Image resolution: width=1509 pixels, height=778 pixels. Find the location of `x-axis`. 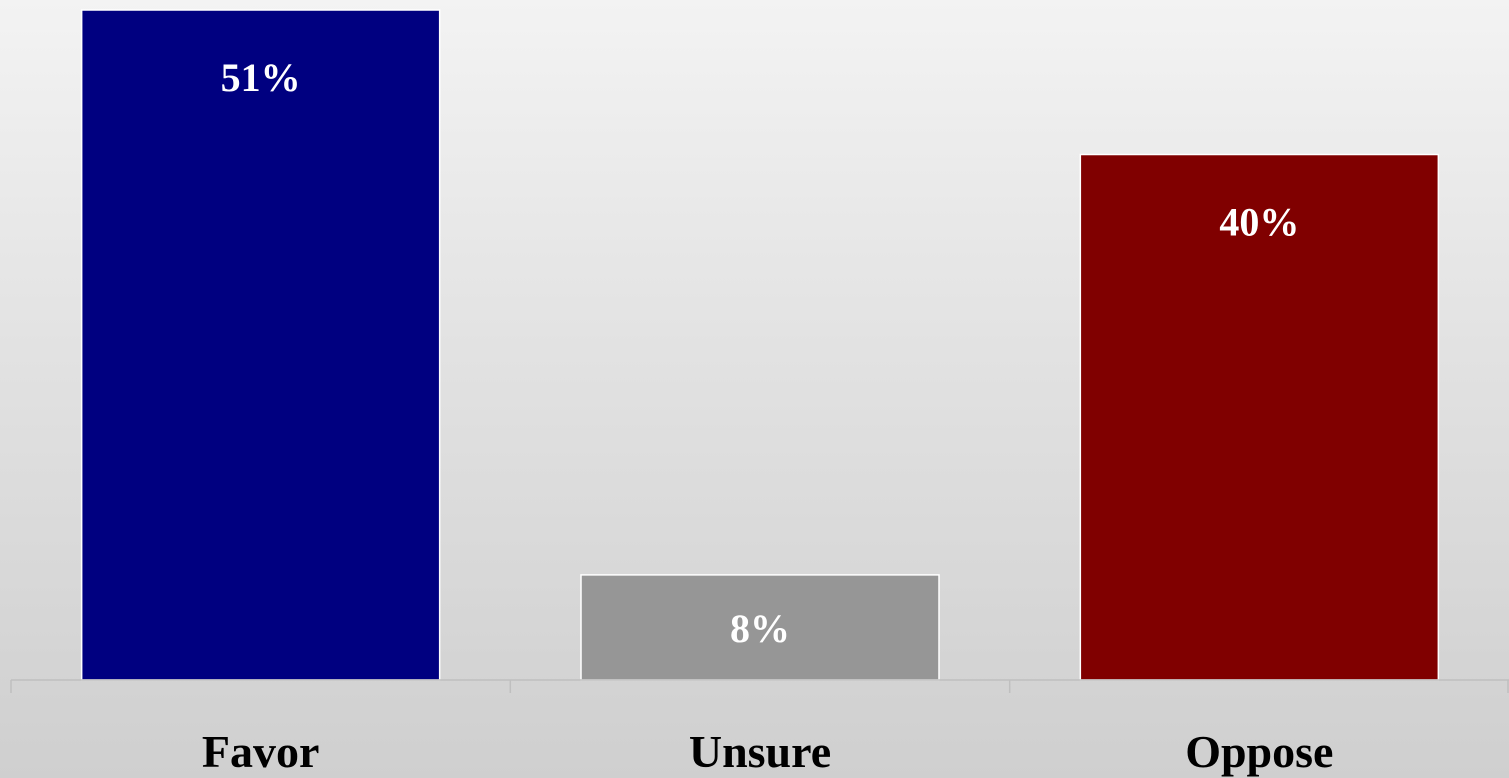

x-axis is located at coordinates (759, 686).